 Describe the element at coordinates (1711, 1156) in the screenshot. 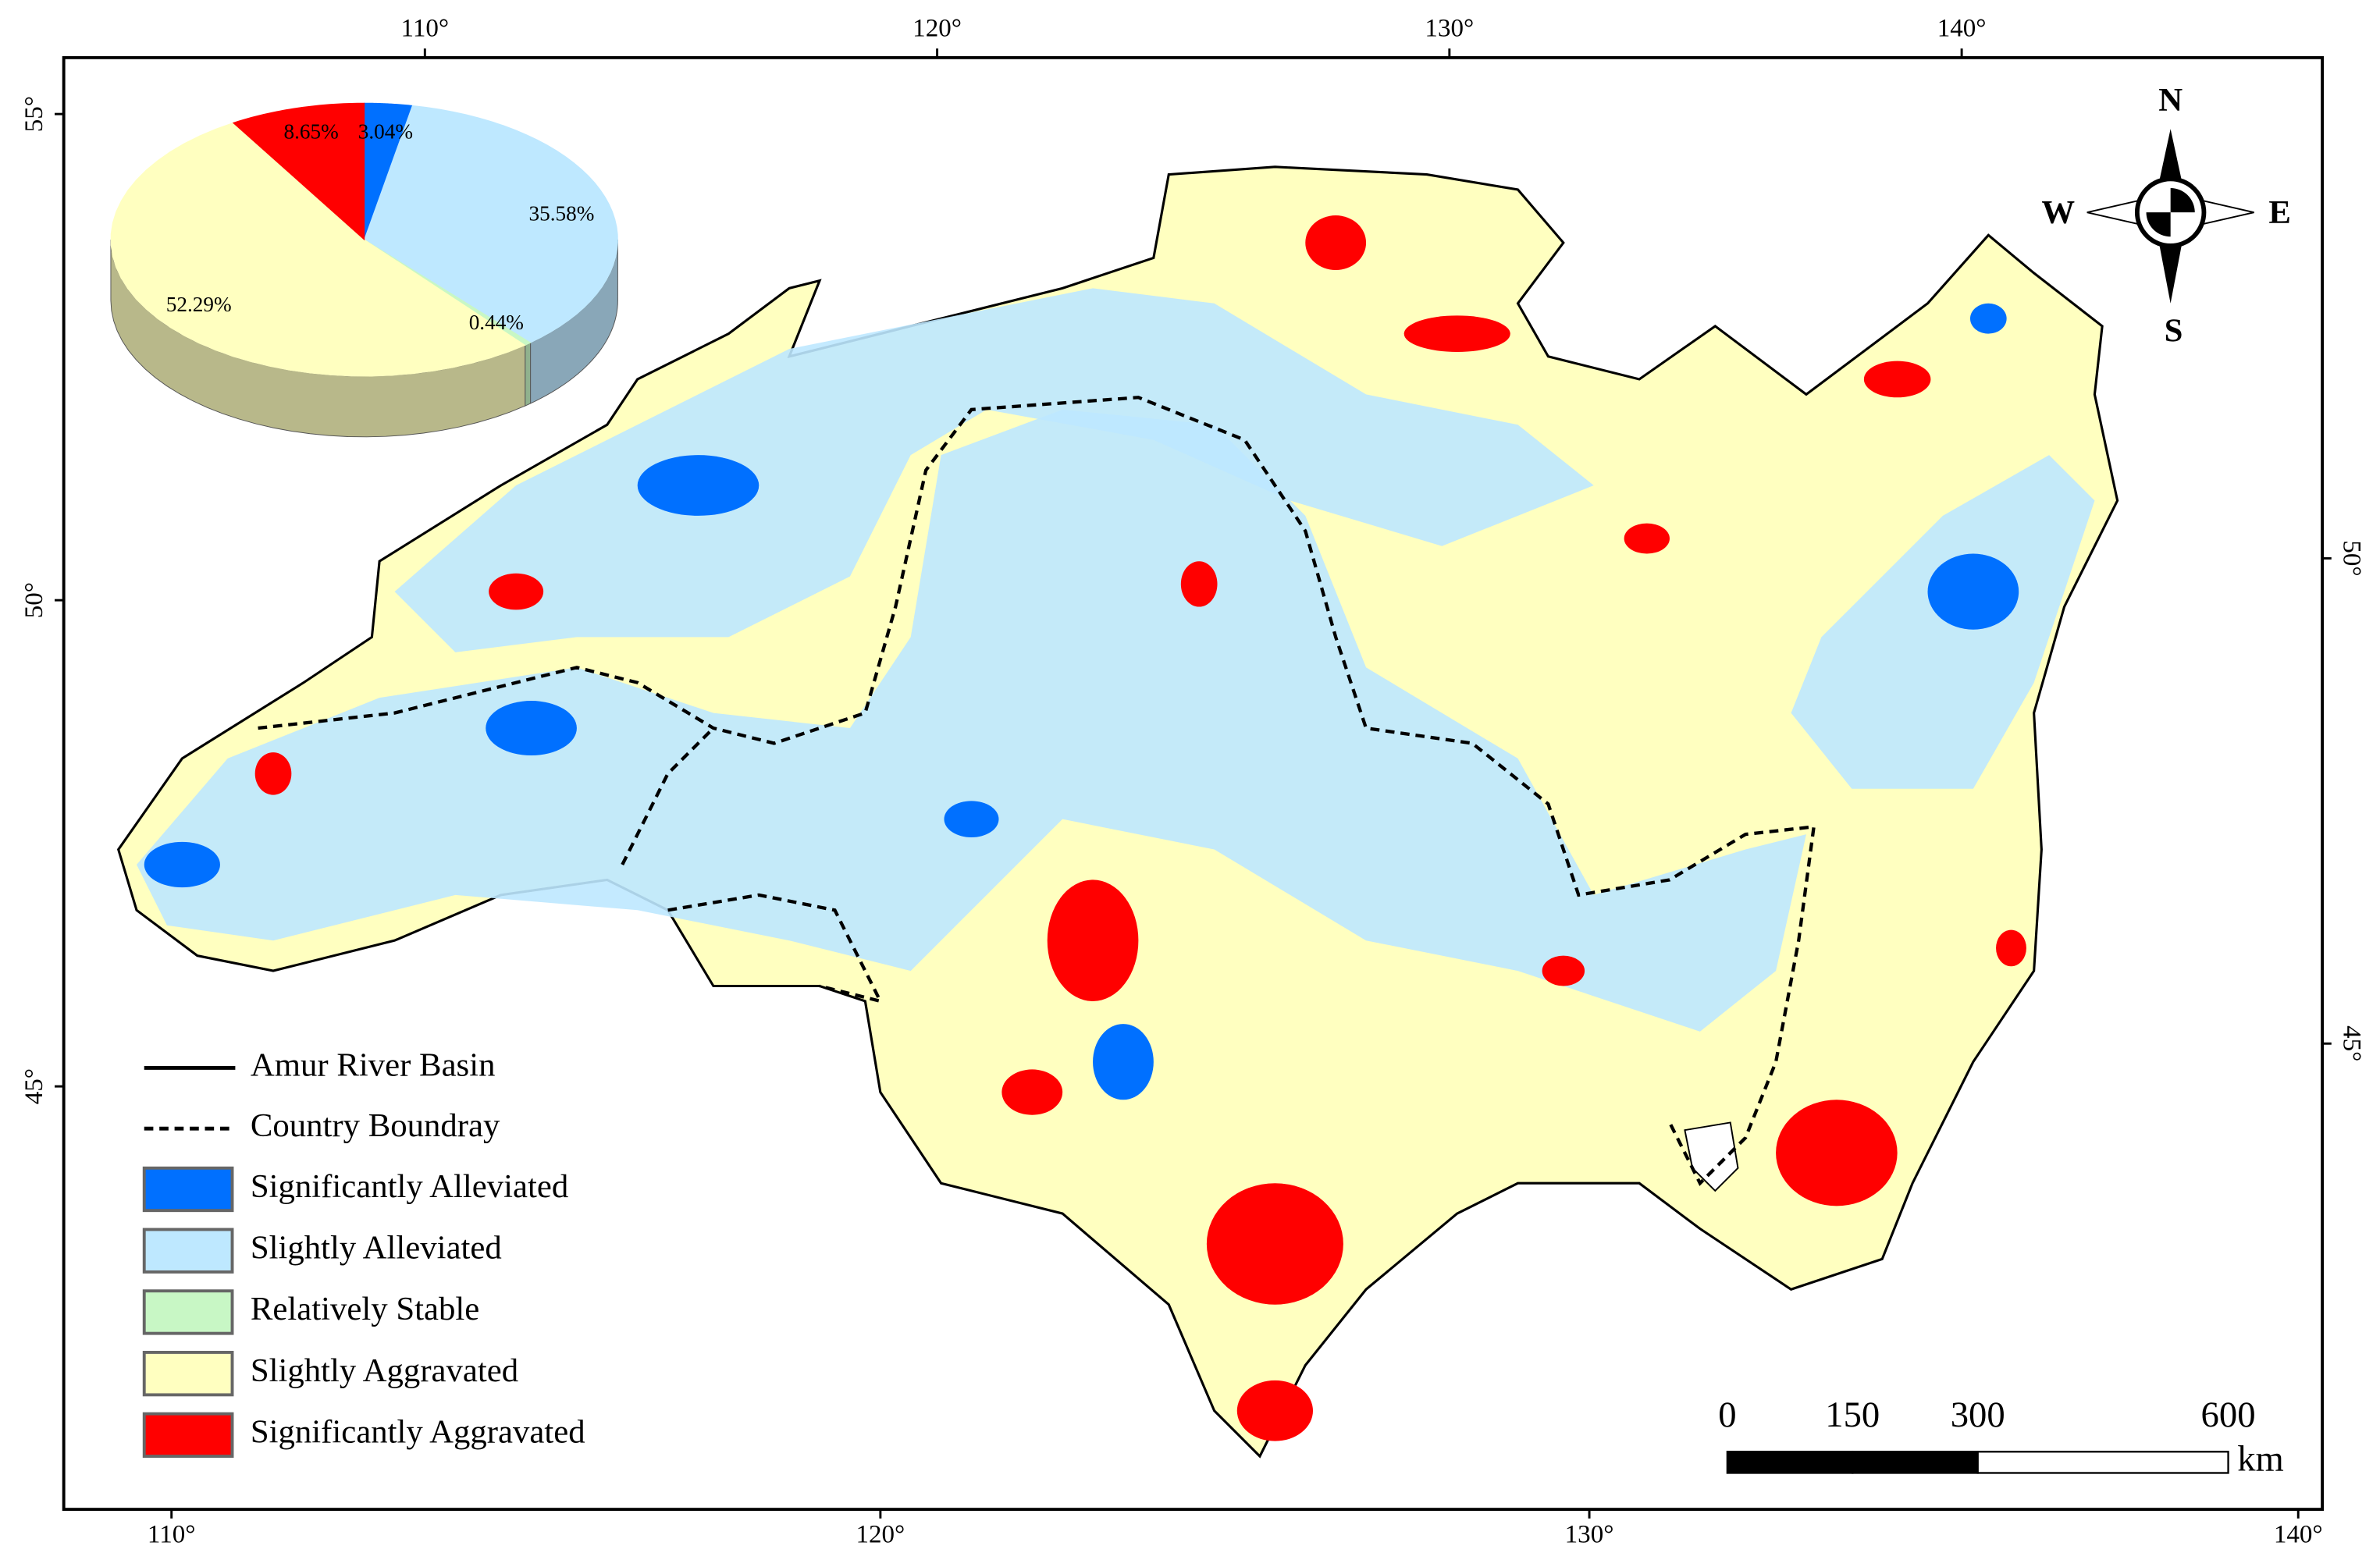

I see `lake` at that location.